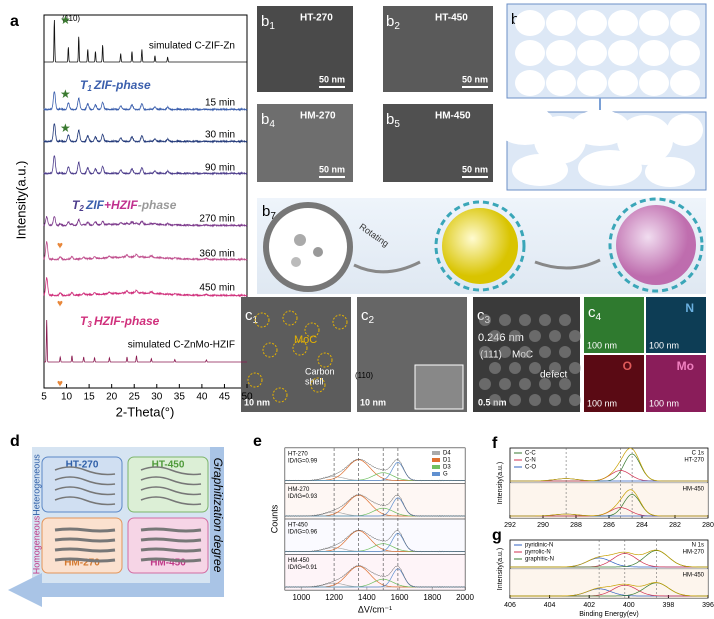  I want to click on legend-label: C-O, so click(530, 468).